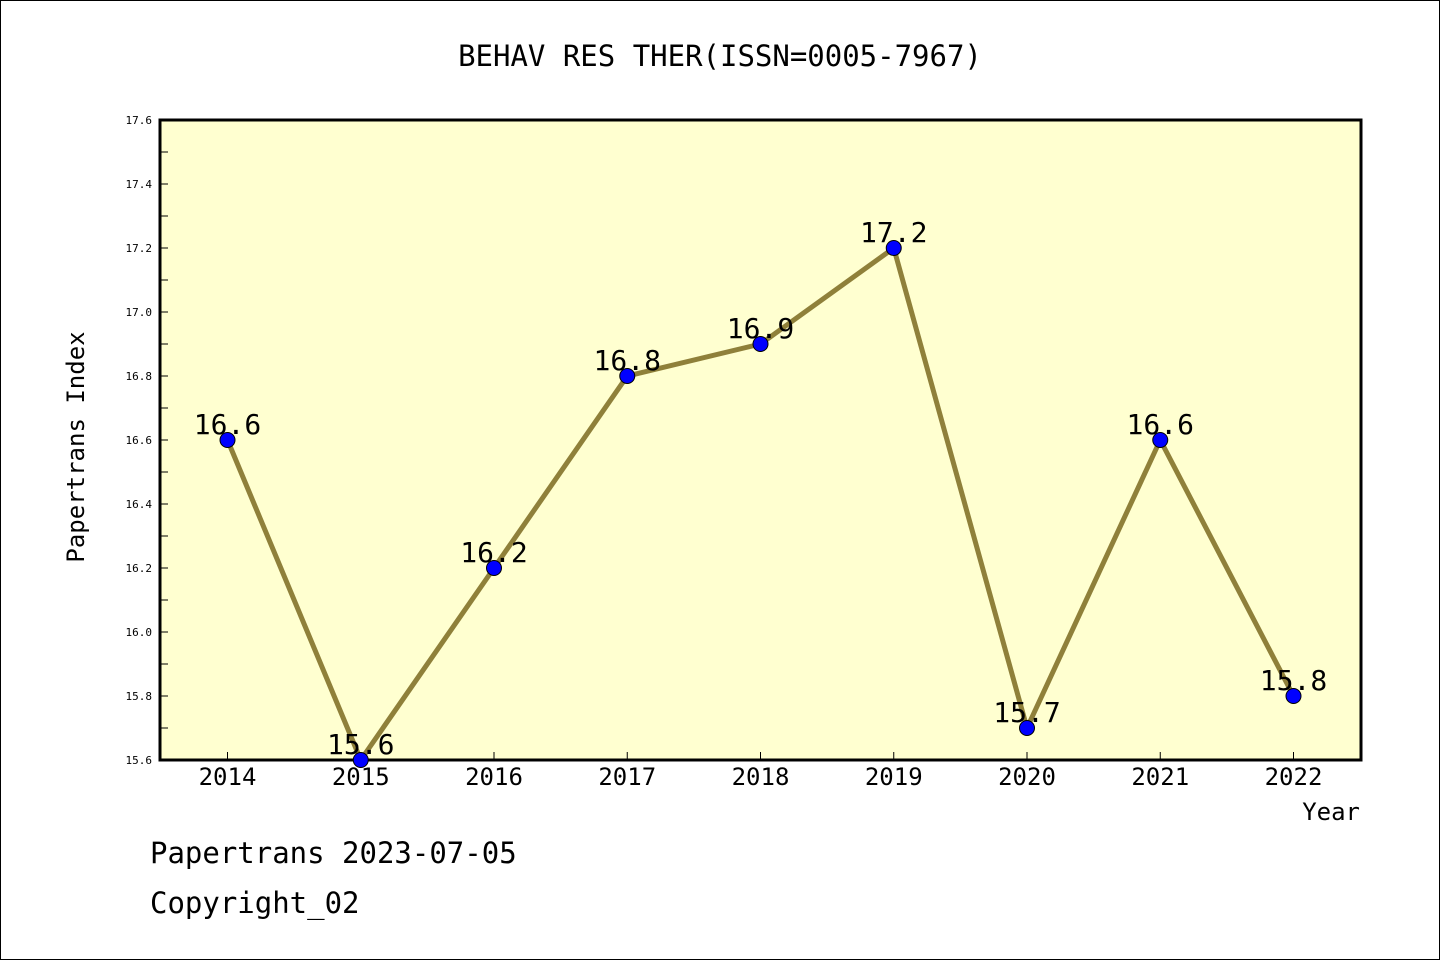 The height and width of the screenshot is (960, 1440). Describe the element at coordinates (139, 376) in the screenshot. I see `y-tick-label: 16.8` at that location.